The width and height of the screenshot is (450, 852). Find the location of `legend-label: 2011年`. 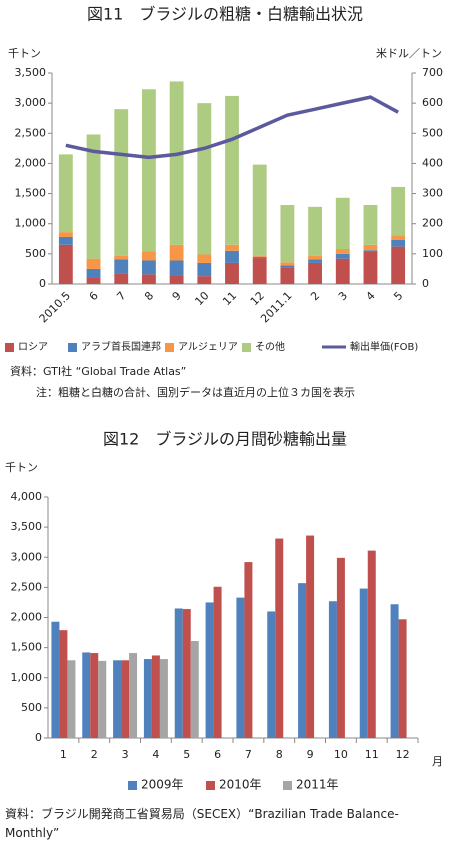

legend-label: 2011年 is located at coordinates (317, 785).